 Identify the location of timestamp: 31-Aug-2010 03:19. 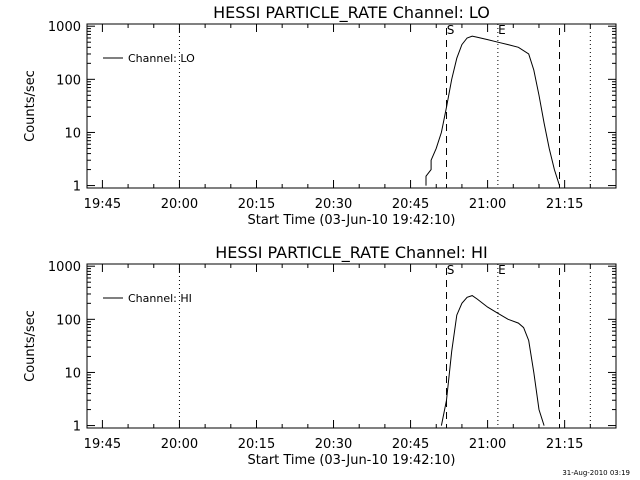
(596, 473).